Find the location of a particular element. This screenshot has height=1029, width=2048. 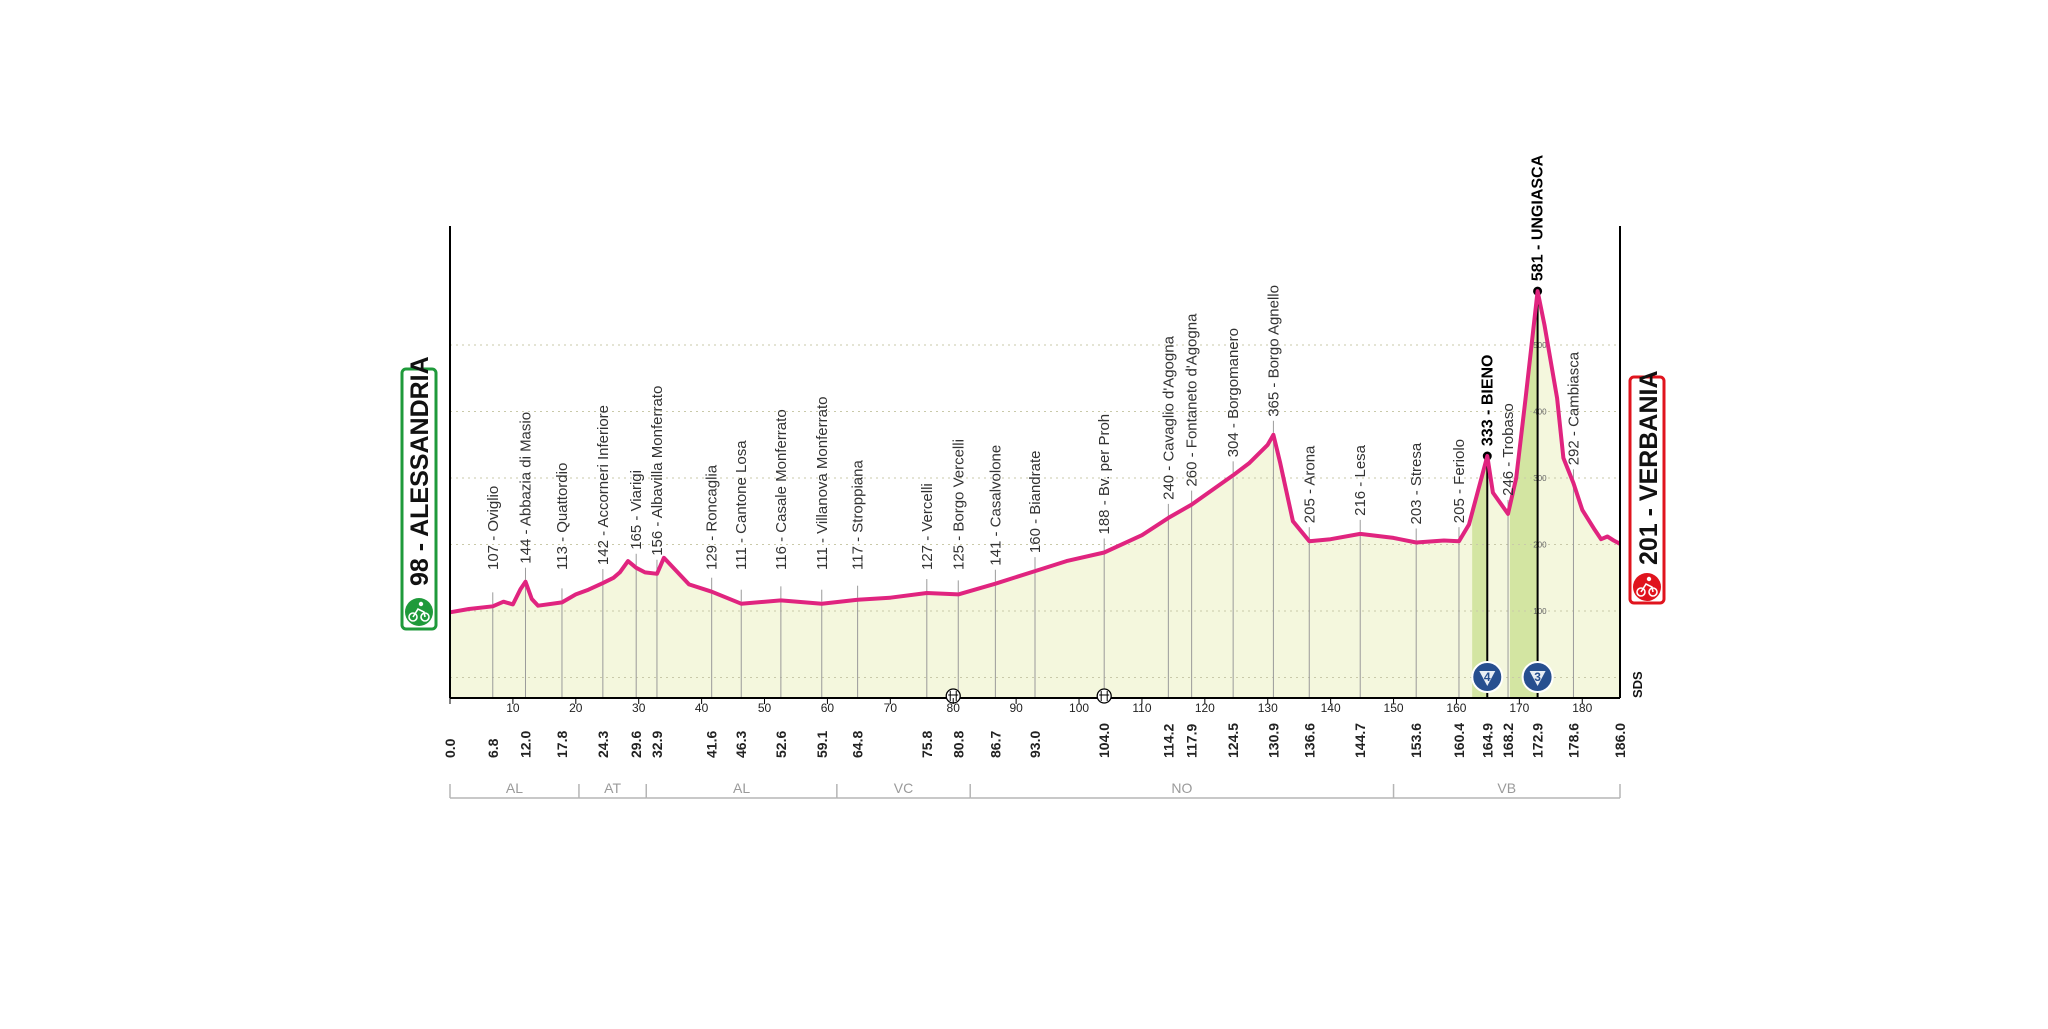

cyclist-icon is located at coordinates (1647, 587).